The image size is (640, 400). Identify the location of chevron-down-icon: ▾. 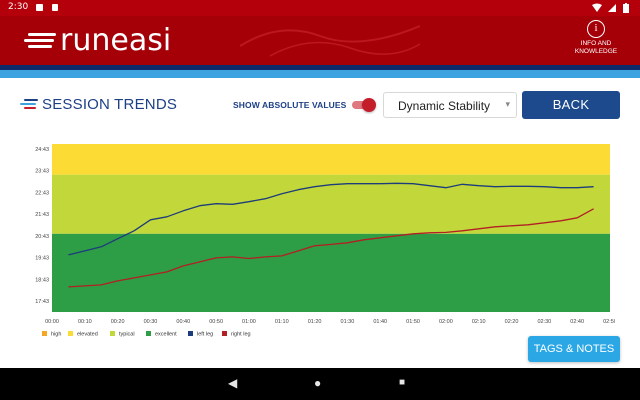
(507, 104).